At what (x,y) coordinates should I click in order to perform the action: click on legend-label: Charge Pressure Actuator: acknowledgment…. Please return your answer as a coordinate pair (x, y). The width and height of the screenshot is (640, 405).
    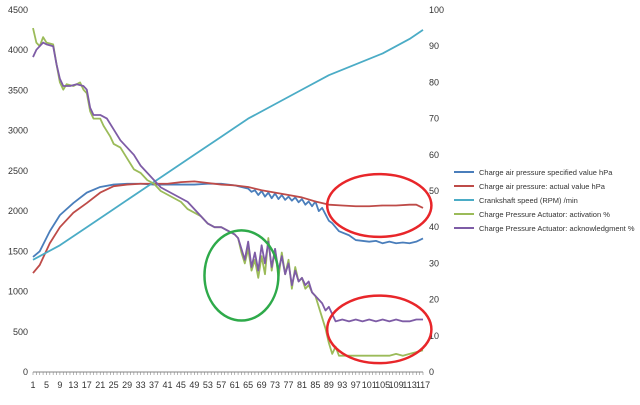
    Looking at the image, I should click on (557, 228).